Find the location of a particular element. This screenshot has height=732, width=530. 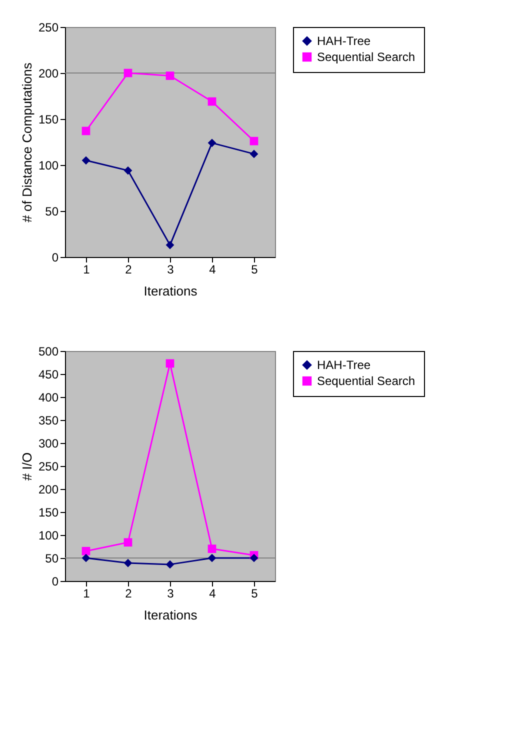

y-axis-title: # I/O is located at coordinates (26, 466).